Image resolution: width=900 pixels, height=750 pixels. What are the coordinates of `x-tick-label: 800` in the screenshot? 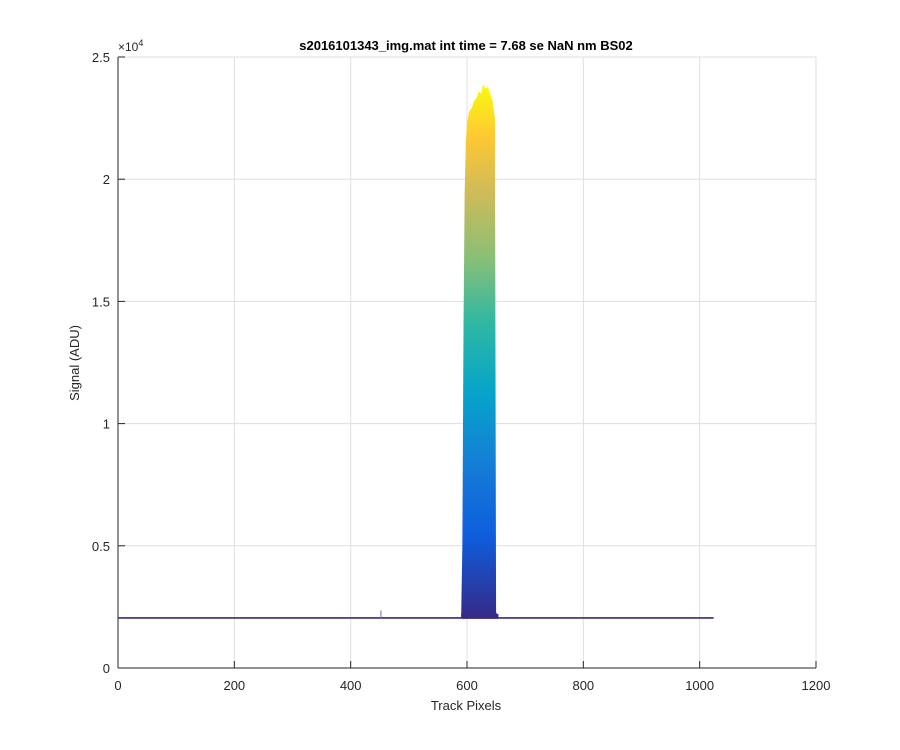 It's located at (583, 685).